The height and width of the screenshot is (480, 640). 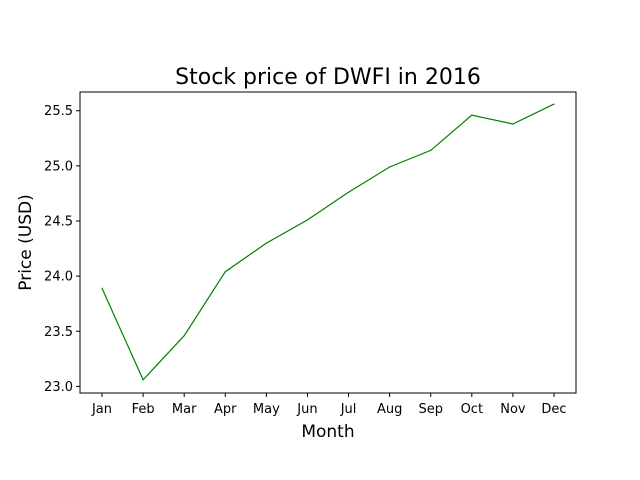 I want to click on x-tick-label: Jun, so click(x=306, y=409).